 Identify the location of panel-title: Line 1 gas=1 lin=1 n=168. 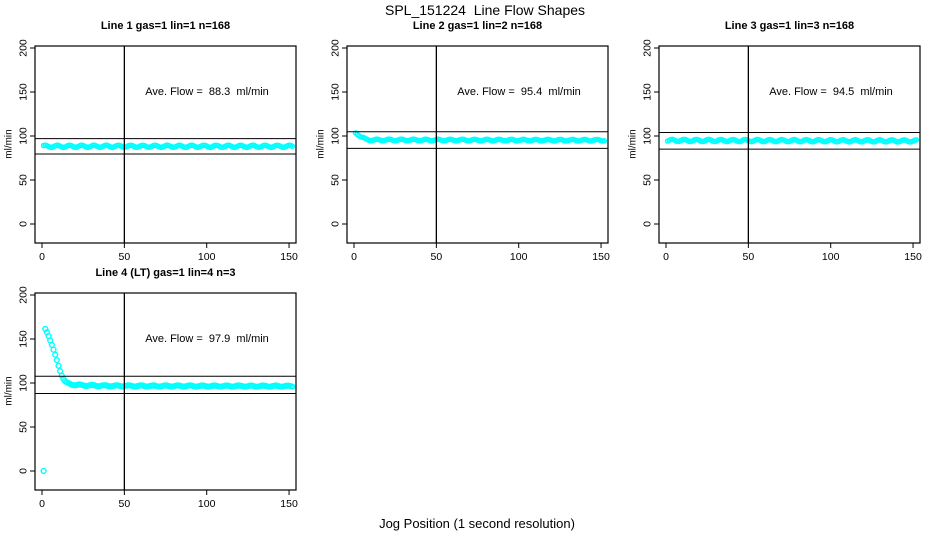
(165, 26).